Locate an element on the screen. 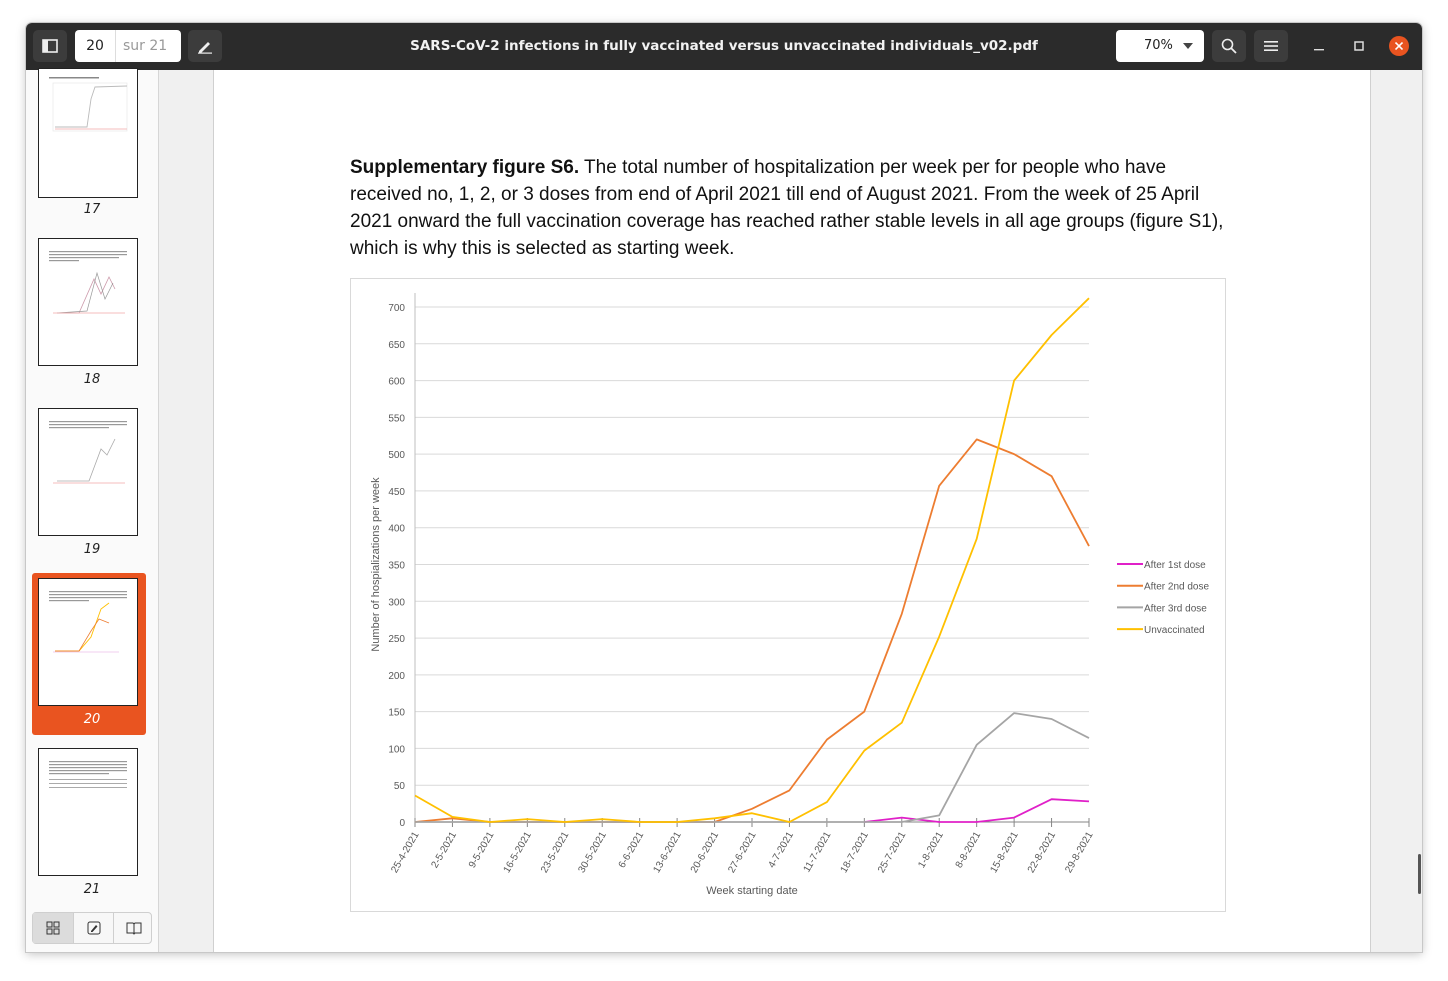 This screenshot has width=1448, height=981. y-tick-label: 500 is located at coordinates (396, 455).